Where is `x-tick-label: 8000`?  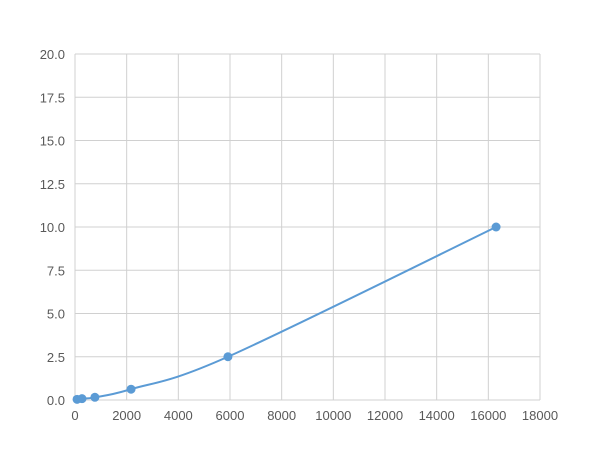 x-tick-label: 8000 is located at coordinates (281, 415).